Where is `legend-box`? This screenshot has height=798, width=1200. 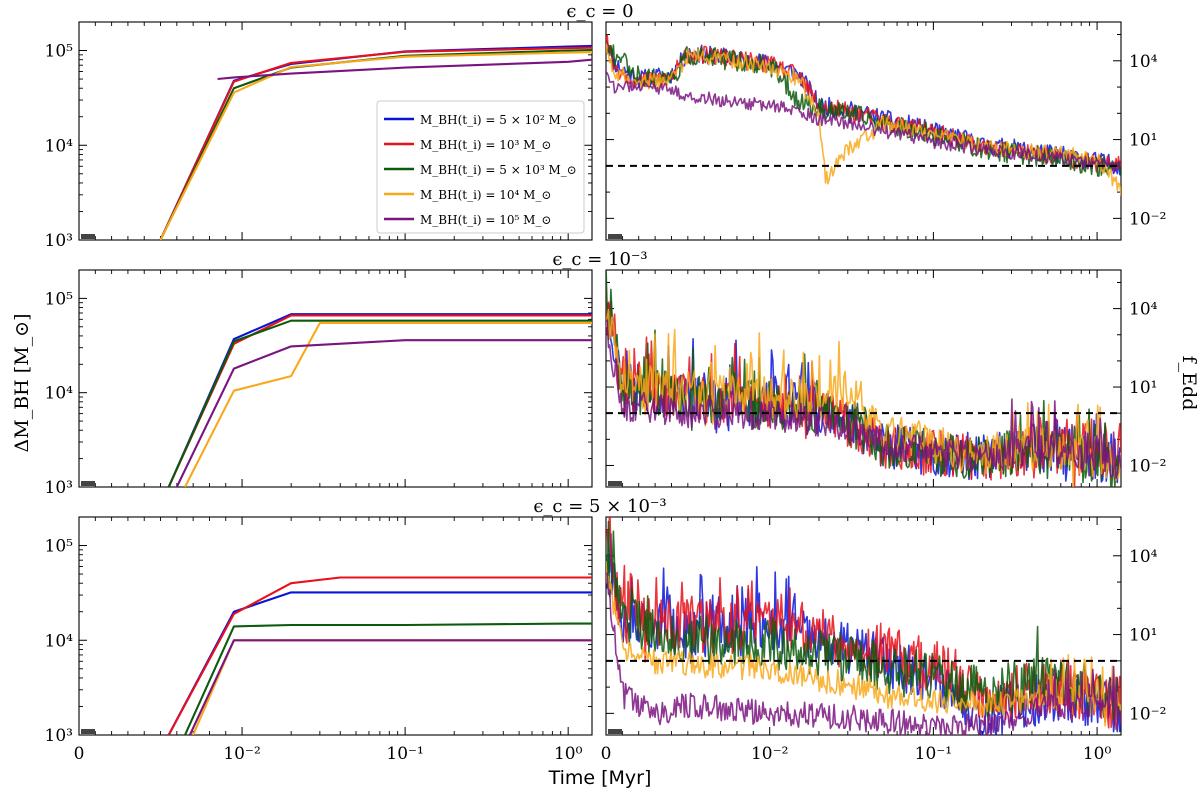
legend-box is located at coordinates (480, 167).